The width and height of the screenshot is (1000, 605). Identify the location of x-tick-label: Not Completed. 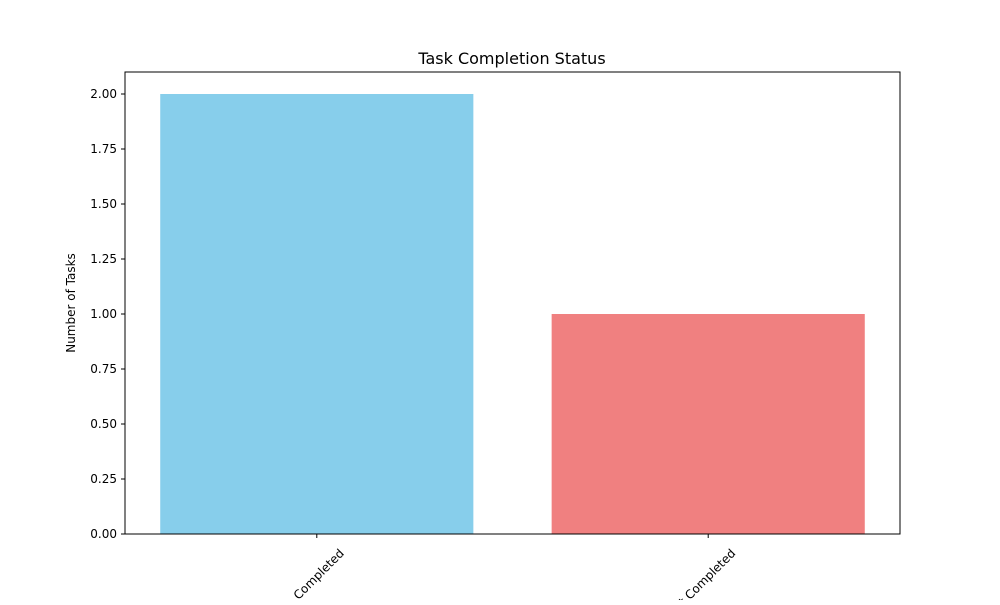
(702, 573).